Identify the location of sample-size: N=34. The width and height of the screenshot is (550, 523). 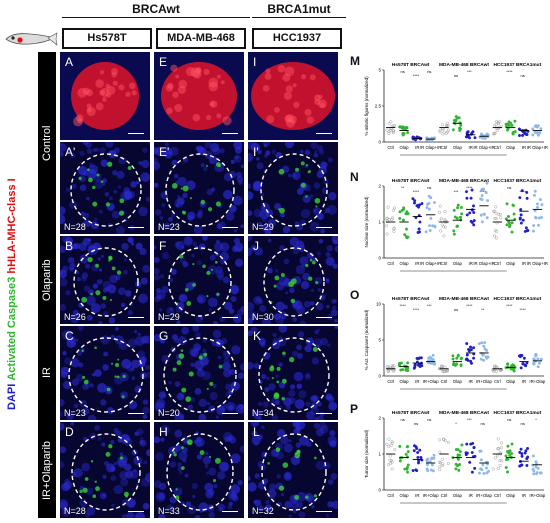
(263, 413).